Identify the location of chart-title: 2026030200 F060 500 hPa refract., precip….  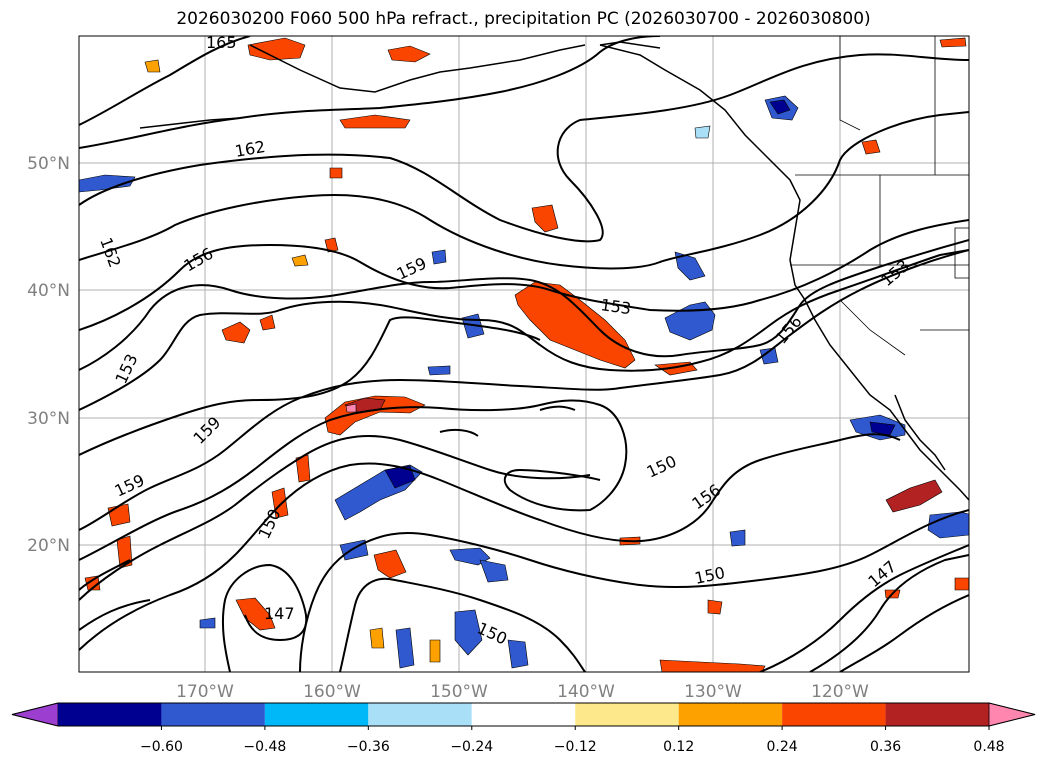
(523, 19).